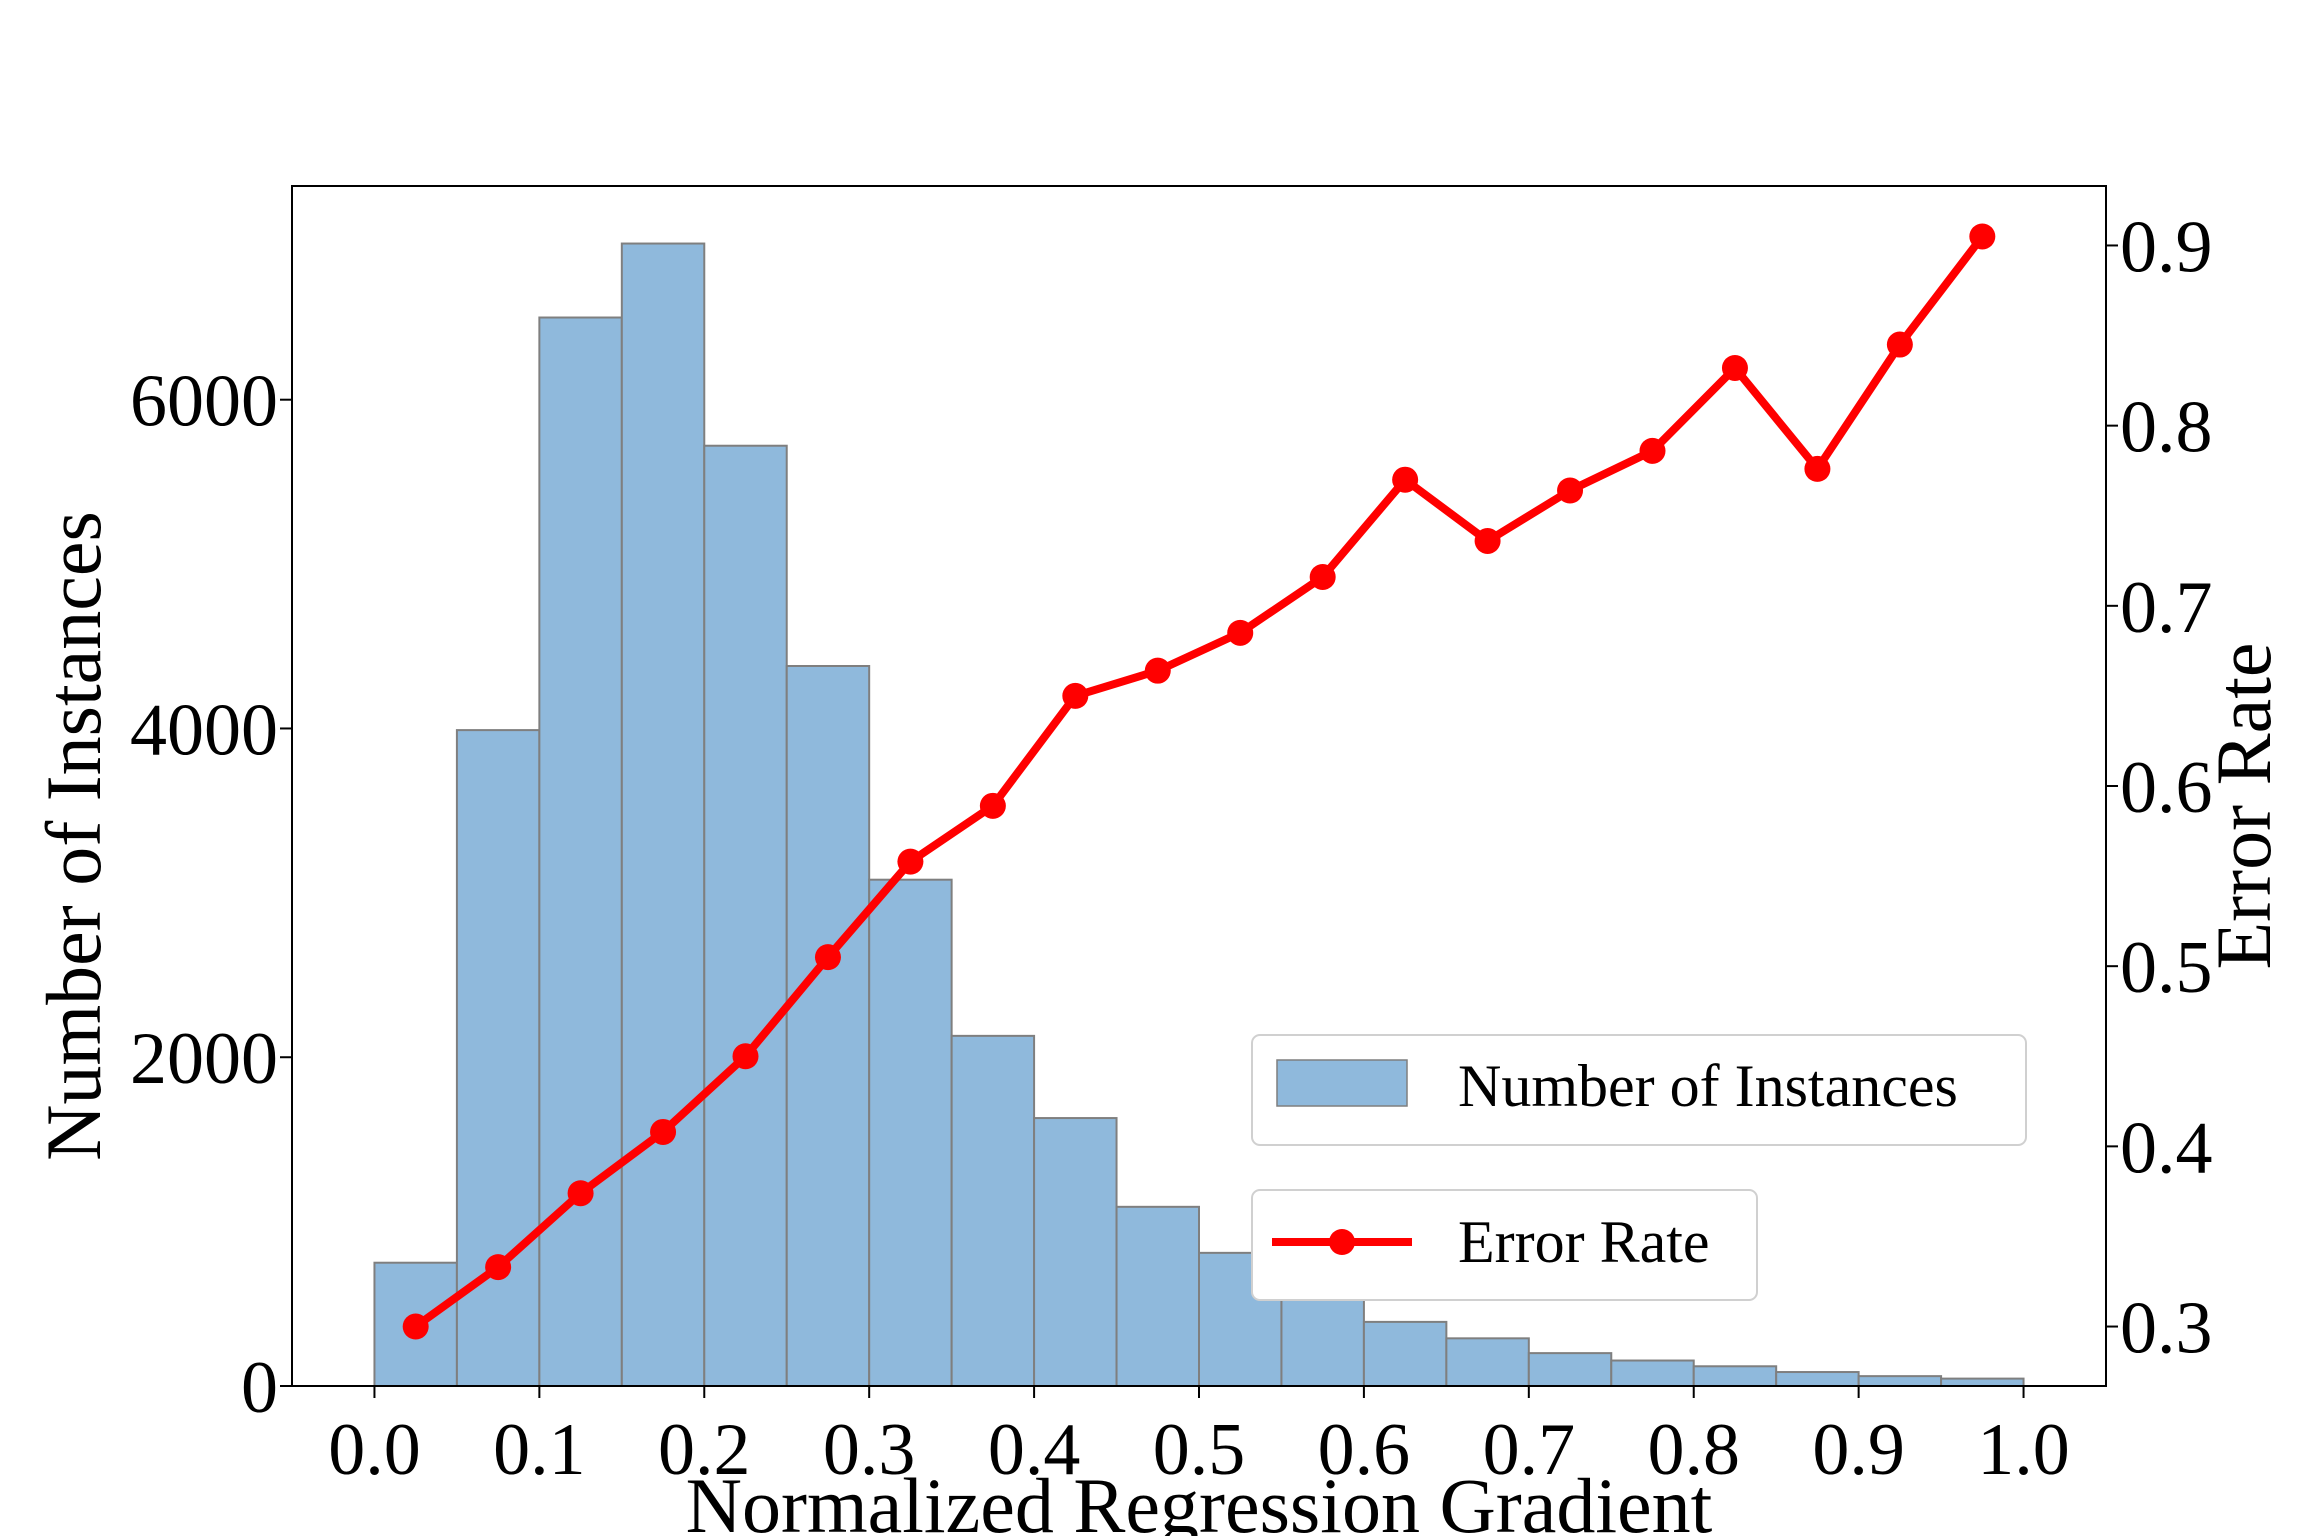 The image size is (2304, 1536). I want to click on legend-box-error-rate, so click(1504, 1245).